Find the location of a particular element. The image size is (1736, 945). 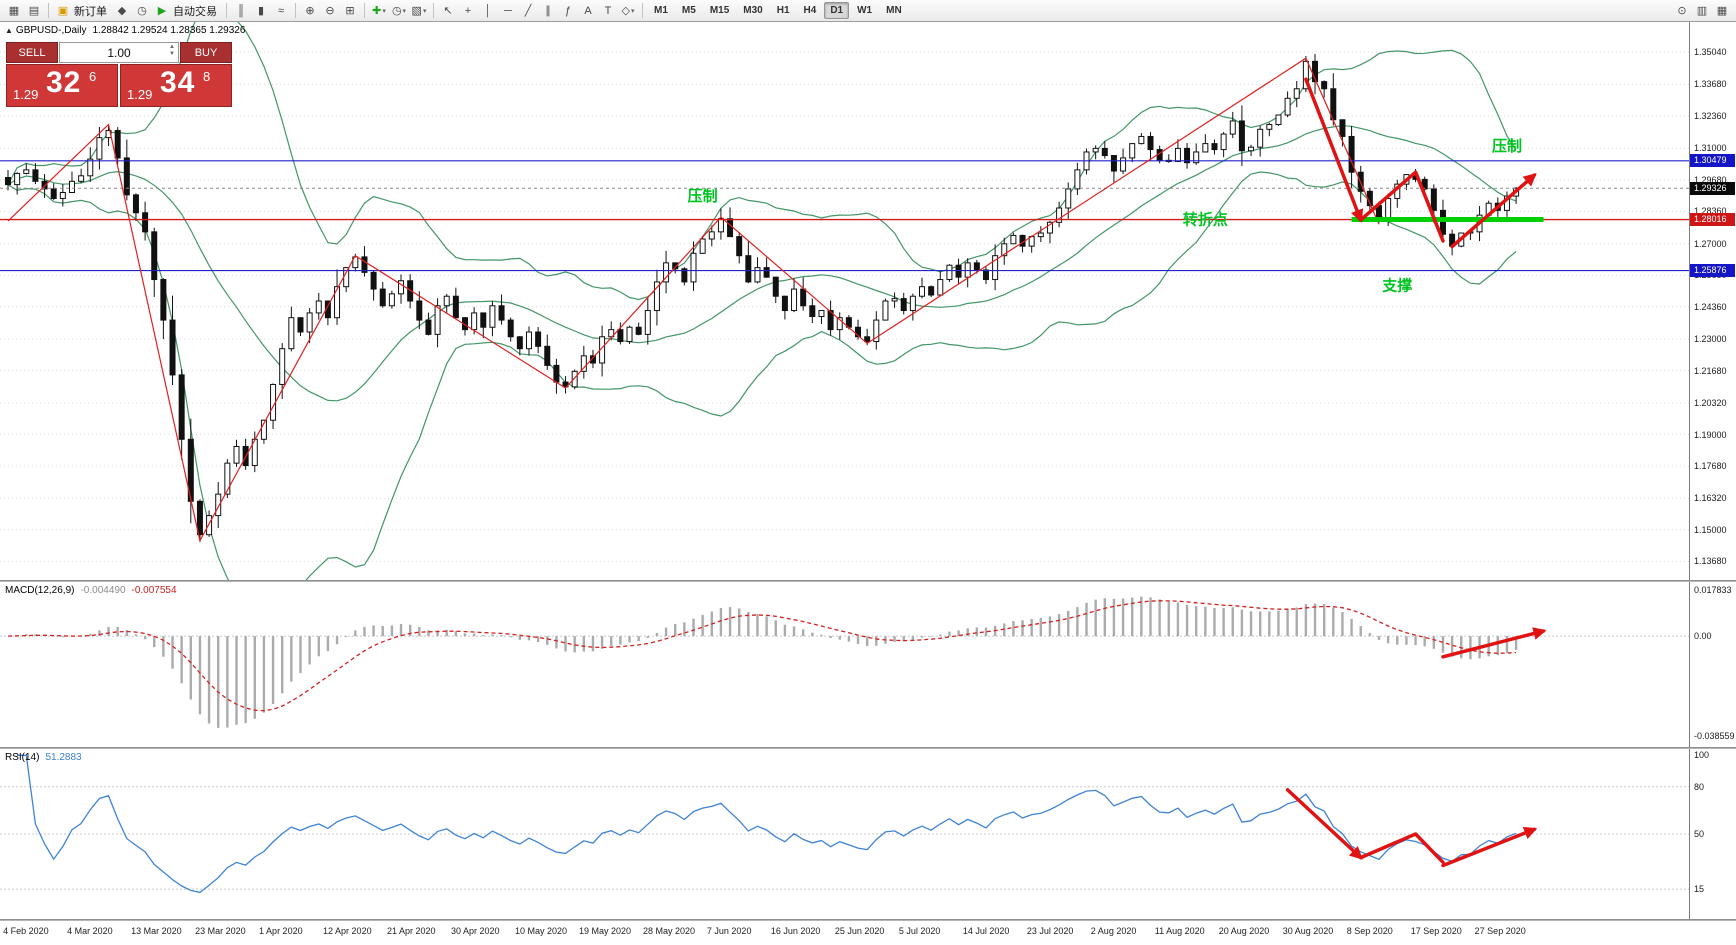

timeframe-m30-button: M30 is located at coordinates (753, 10).